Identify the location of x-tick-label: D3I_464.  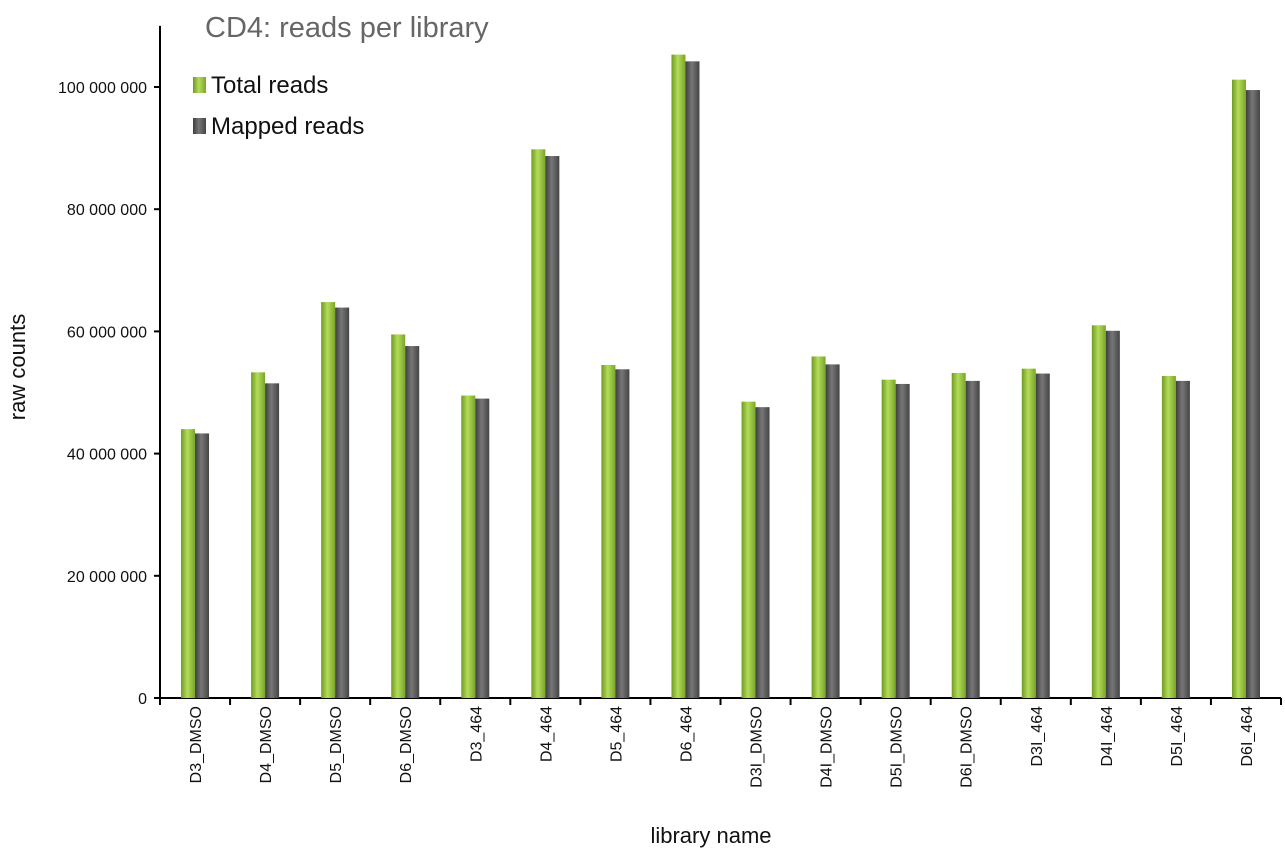
(1037, 736).